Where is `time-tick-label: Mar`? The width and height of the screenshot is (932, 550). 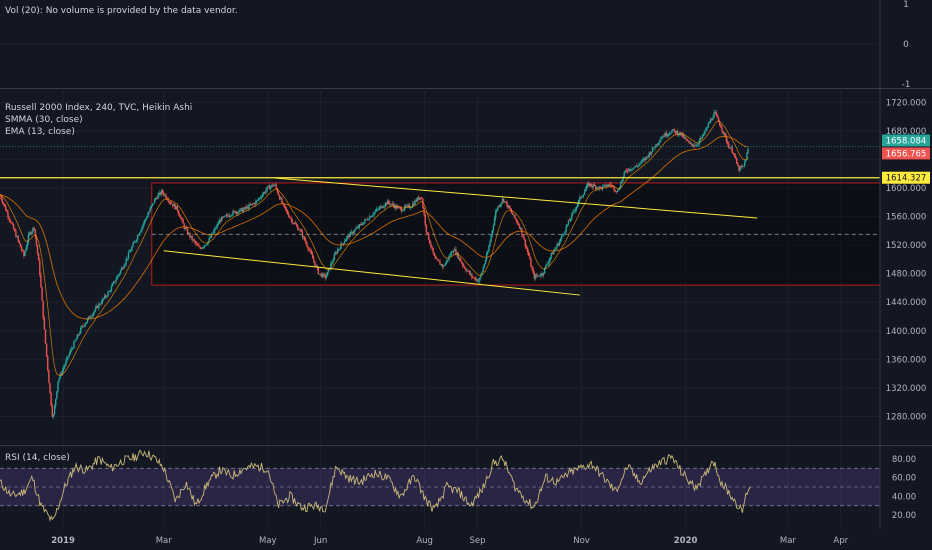
time-tick-label: Mar is located at coordinates (164, 541).